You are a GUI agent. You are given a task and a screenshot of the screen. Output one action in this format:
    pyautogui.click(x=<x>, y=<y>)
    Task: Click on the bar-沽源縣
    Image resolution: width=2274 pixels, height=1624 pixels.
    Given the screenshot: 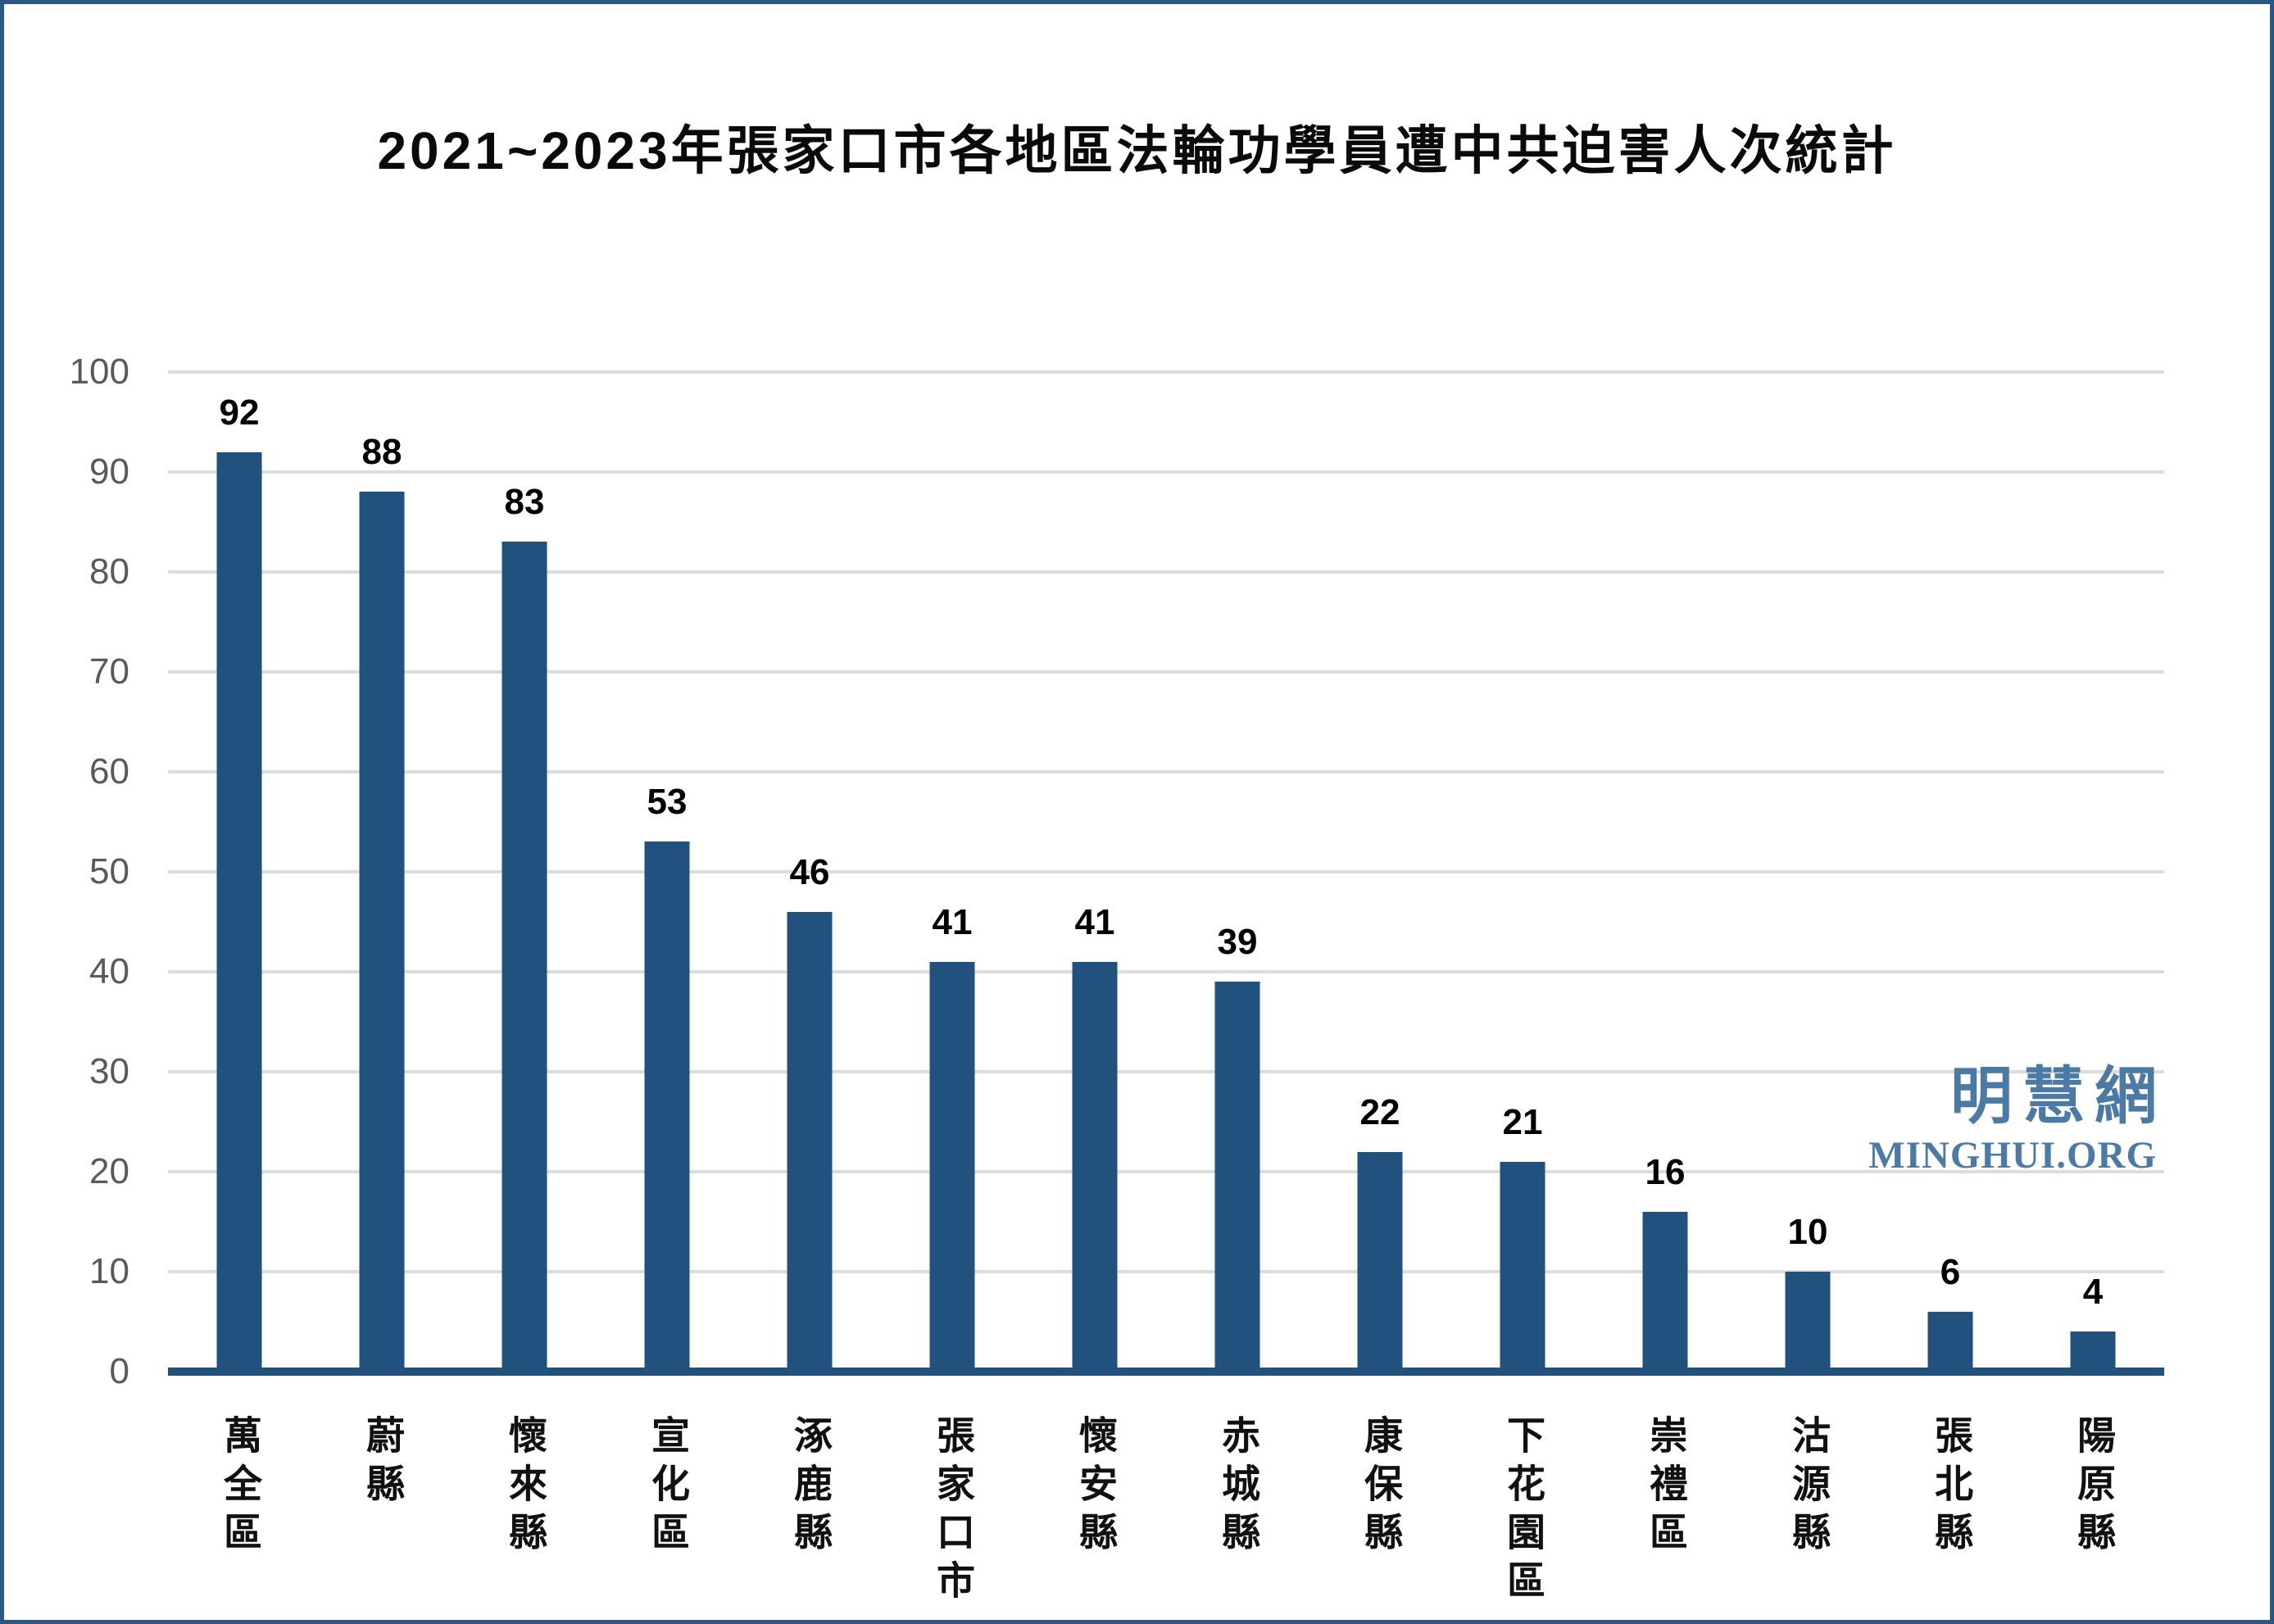 What is the action you would take?
    pyautogui.click(x=1808, y=1322)
    